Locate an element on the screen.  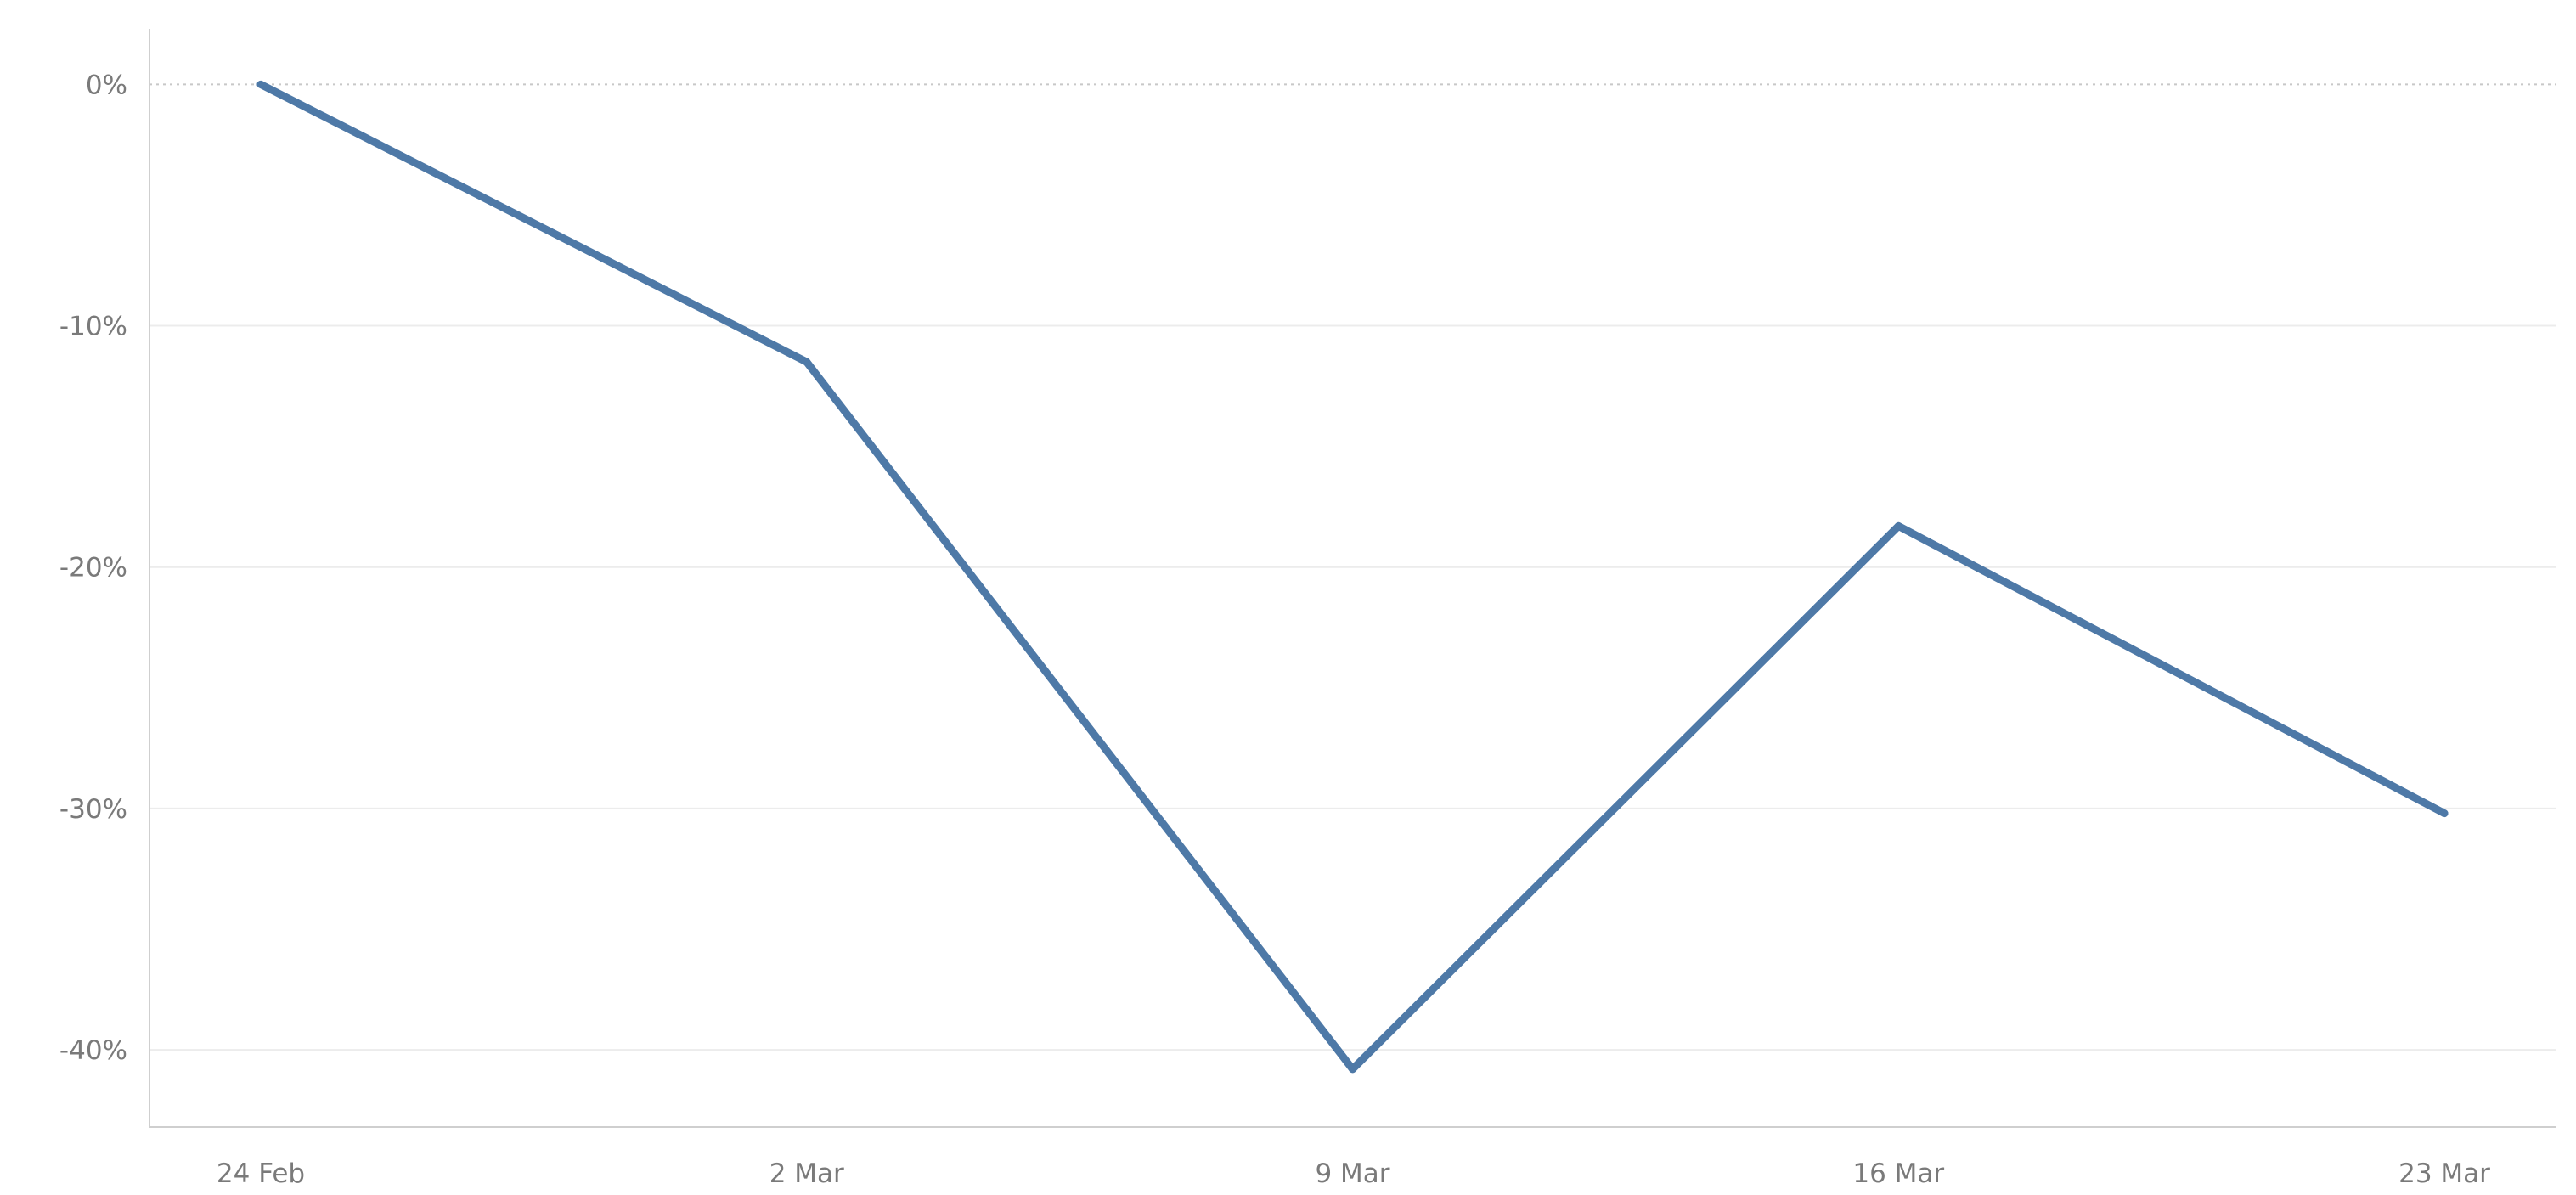
y-tick-label: -20% is located at coordinates (93, 568).